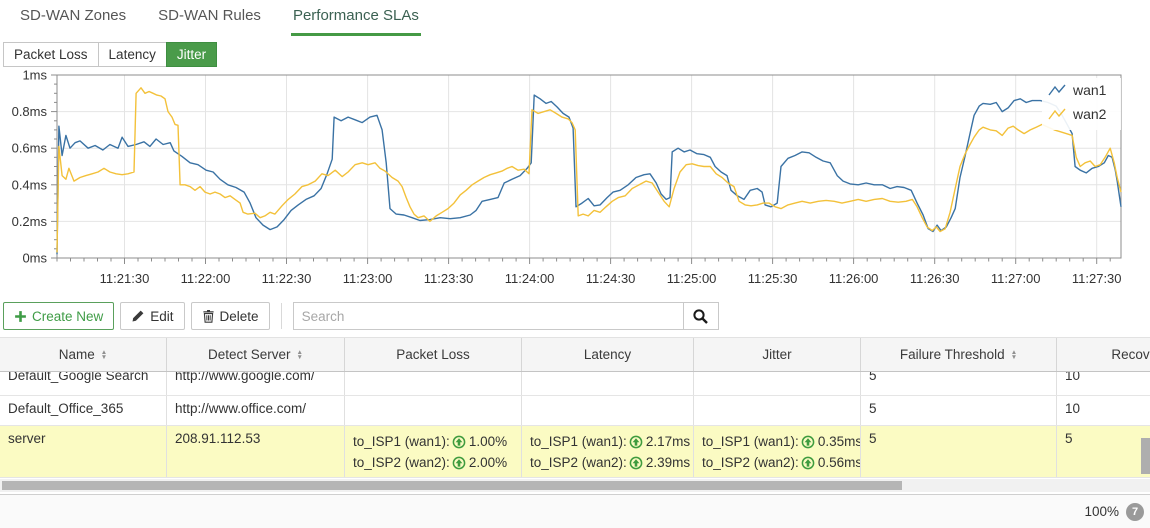 The width and height of the screenshot is (1150, 528). I want to click on plus-icon, so click(20, 316).